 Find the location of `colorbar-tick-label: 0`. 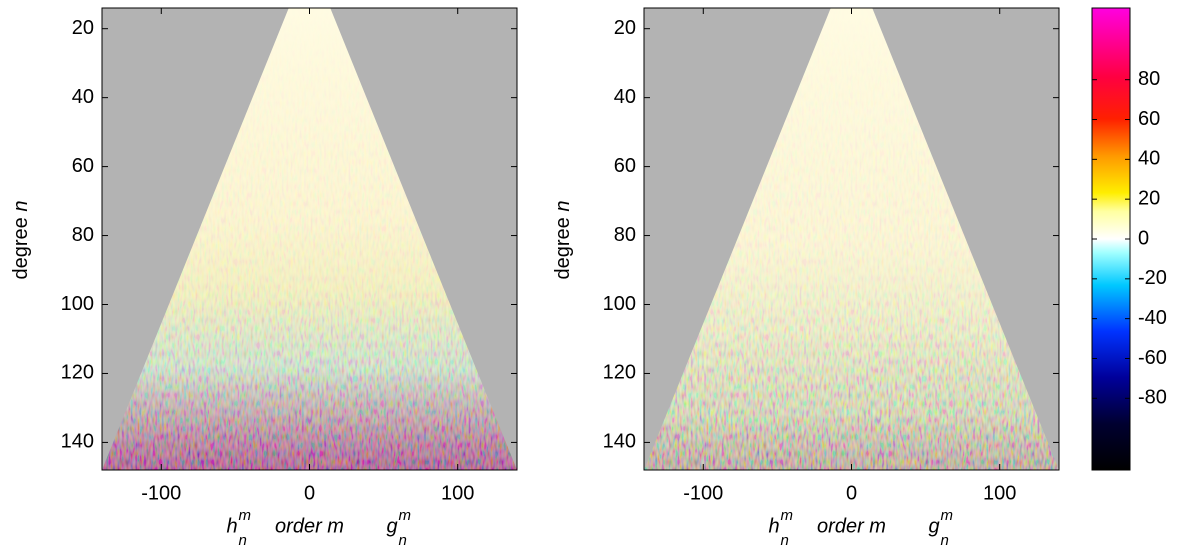

colorbar-tick-label: 0 is located at coordinates (1143, 238).